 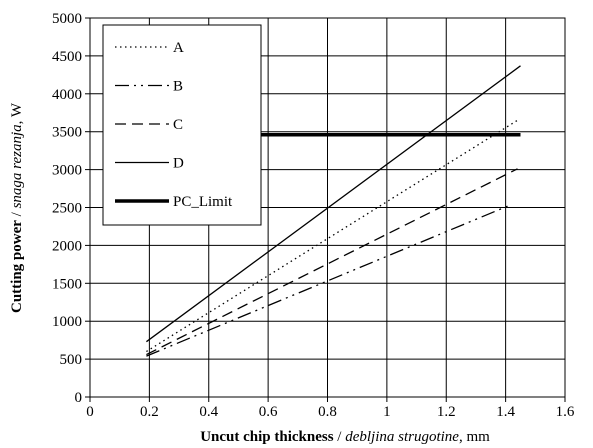 I want to click on y-tick-label: 1000, so click(x=67, y=322).